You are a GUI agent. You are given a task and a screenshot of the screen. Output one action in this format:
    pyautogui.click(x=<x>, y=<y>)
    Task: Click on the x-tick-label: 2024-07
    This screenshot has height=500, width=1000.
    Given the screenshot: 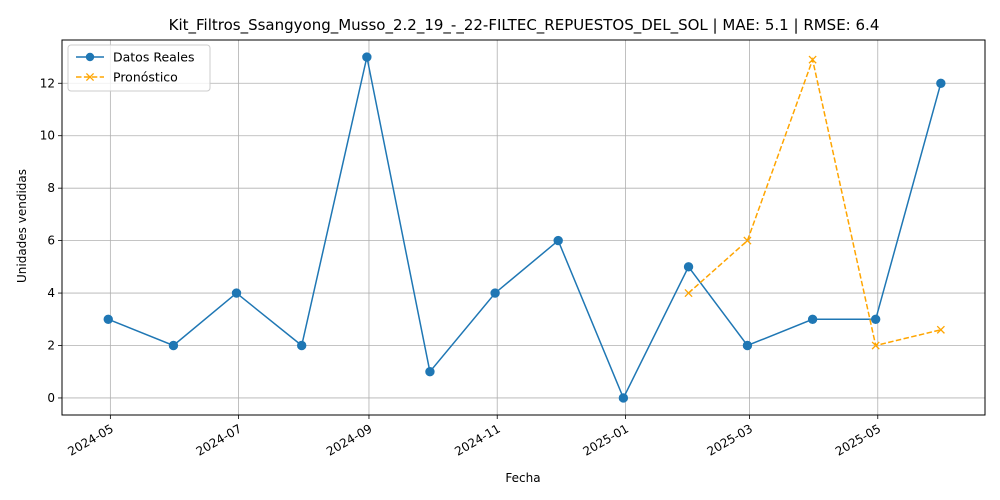 What is the action you would take?
    pyautogui.click(x=219, y=439)
    